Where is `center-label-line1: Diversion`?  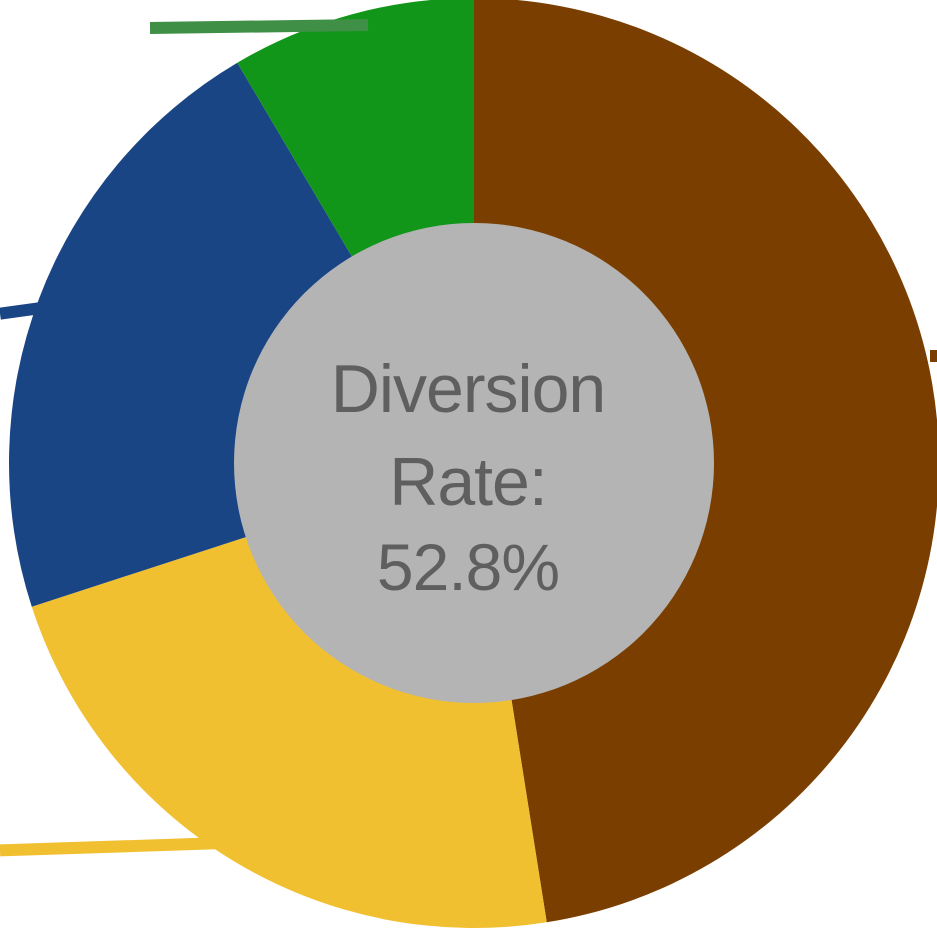
center-label-line1: Diversion is located at coordinates (468, 389).